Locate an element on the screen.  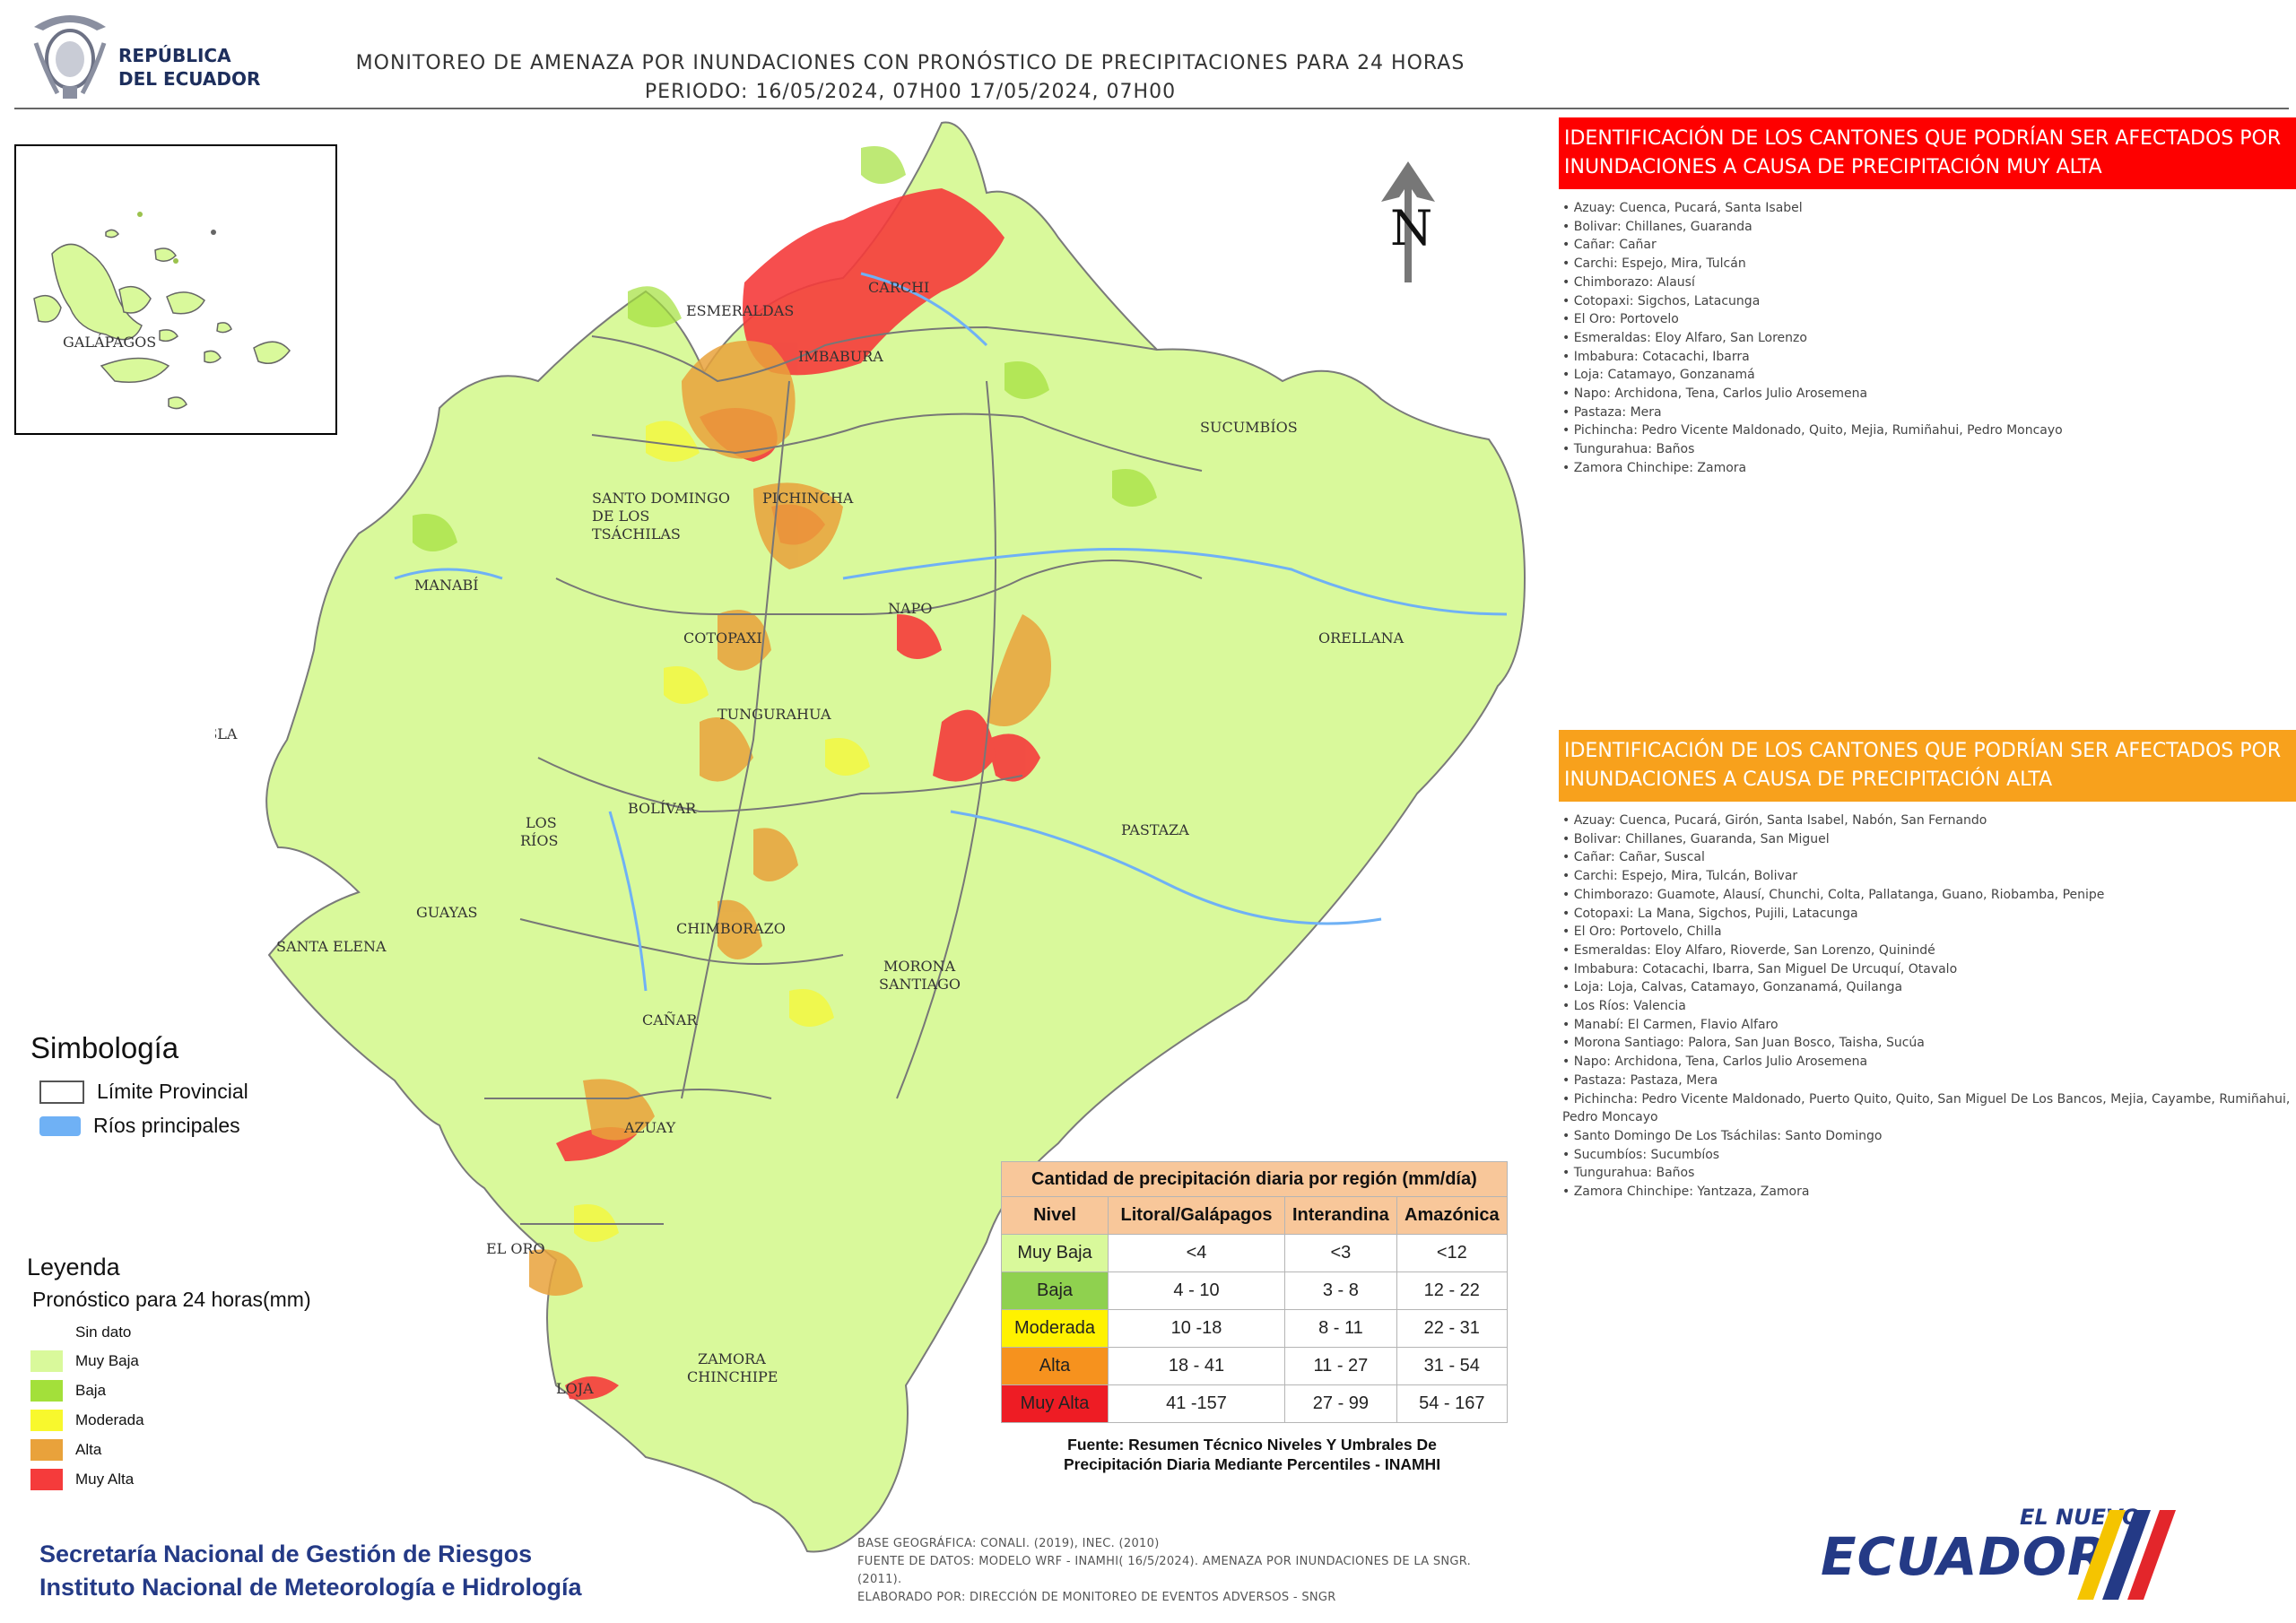
legend-swatch-moderate is located at coordinates (46, 1420).